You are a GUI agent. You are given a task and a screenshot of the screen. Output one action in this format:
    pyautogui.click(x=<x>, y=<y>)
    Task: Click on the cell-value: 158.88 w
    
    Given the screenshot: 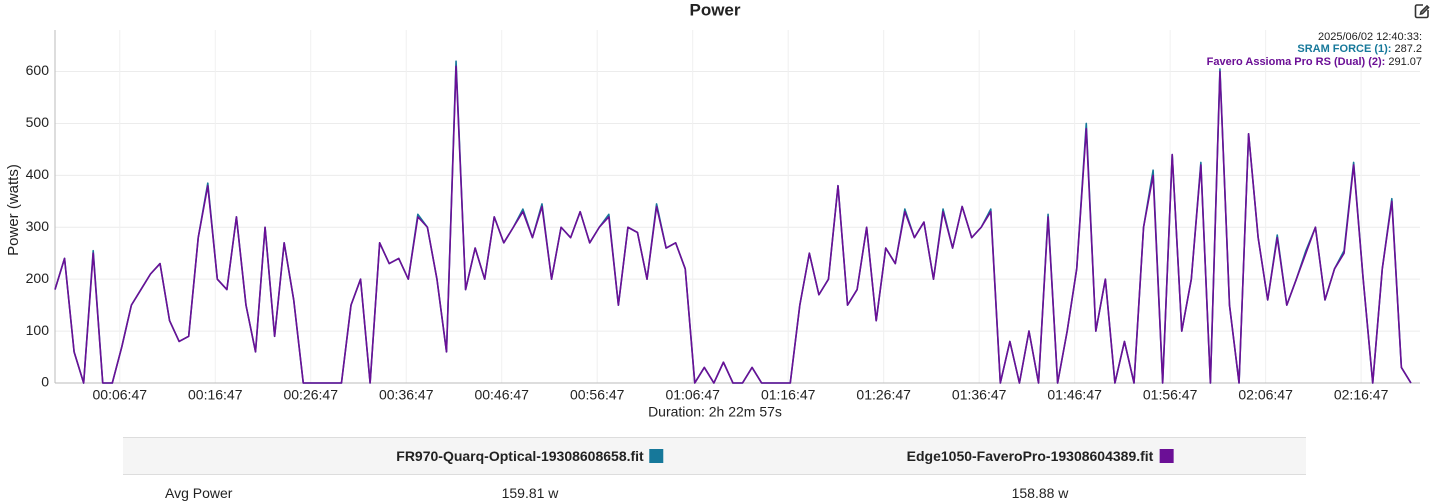 What is the action you would take?
    pyautogui.click(x=1040, y=493)
    